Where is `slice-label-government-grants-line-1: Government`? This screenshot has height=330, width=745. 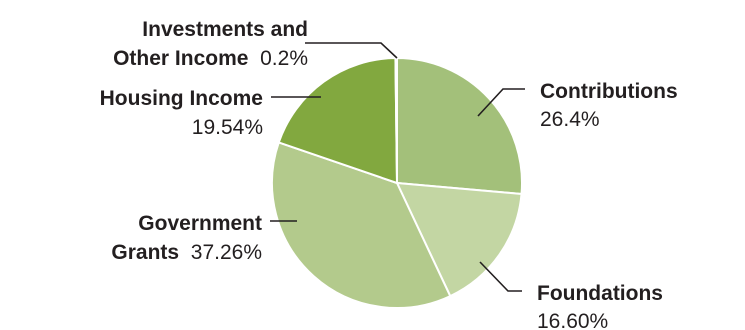
slice-label-government-grants-line-1: Government is located at coordinates (200, 223).